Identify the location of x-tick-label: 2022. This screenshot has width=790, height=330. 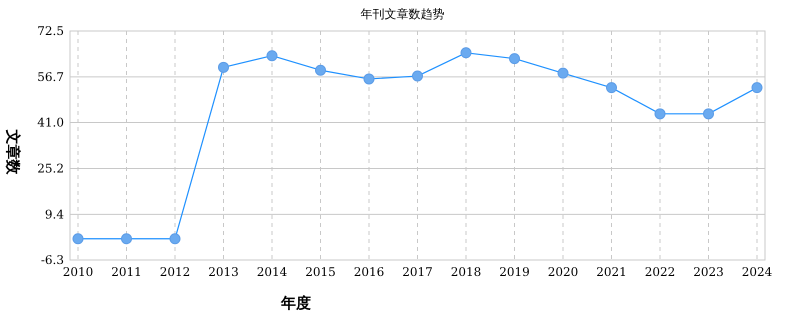
(660, 272).